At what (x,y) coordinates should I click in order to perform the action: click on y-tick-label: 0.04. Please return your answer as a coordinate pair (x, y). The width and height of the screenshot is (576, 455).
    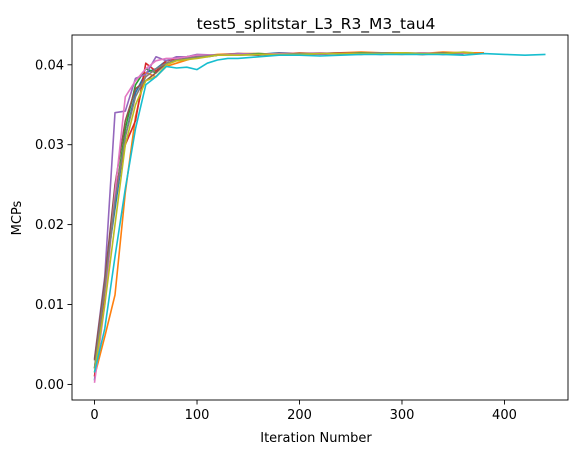
    Looking at the image, I should click on (49, 65).